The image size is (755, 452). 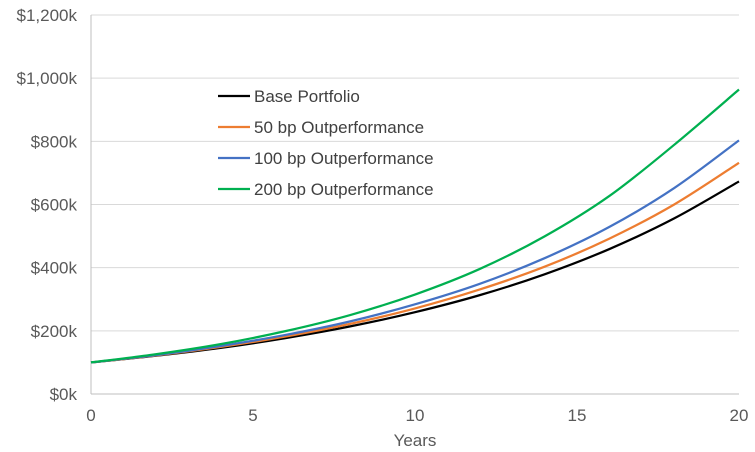 I want to click on x-tick-label: 10, so click(x=415, y=415).